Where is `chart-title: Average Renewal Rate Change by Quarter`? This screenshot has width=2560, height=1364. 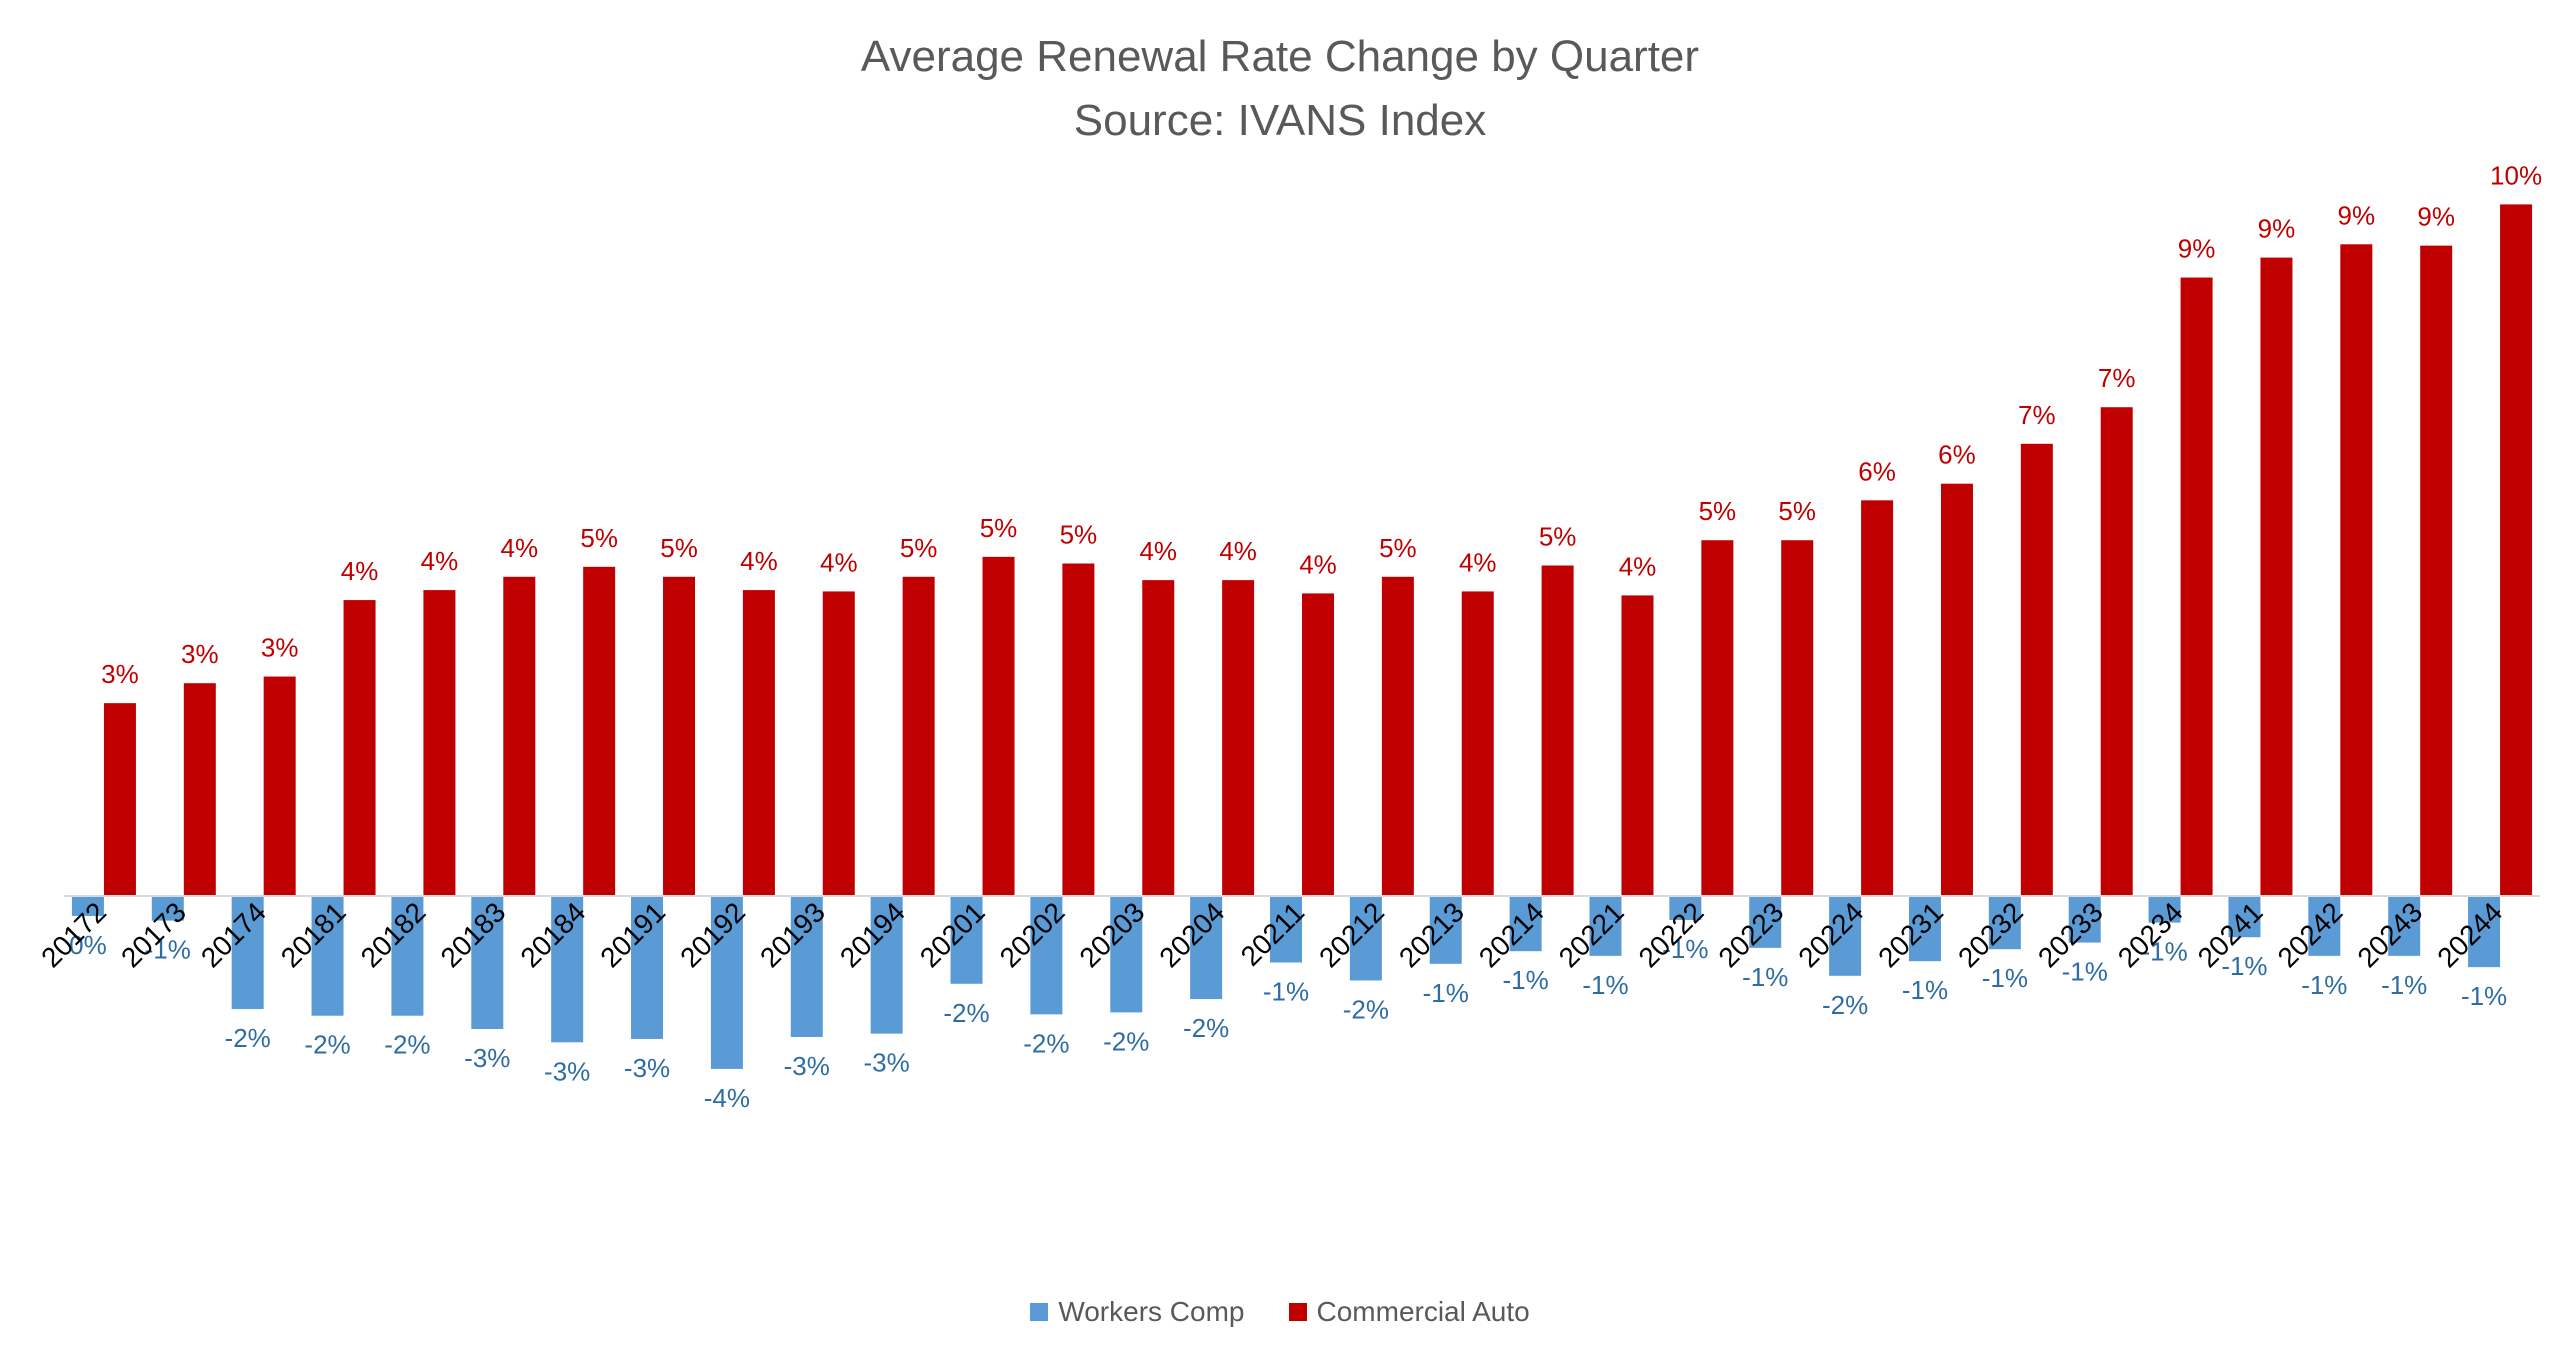
chart-title: Average Renewal Rate Change by Quarter is located at coordinates (1280, 56).